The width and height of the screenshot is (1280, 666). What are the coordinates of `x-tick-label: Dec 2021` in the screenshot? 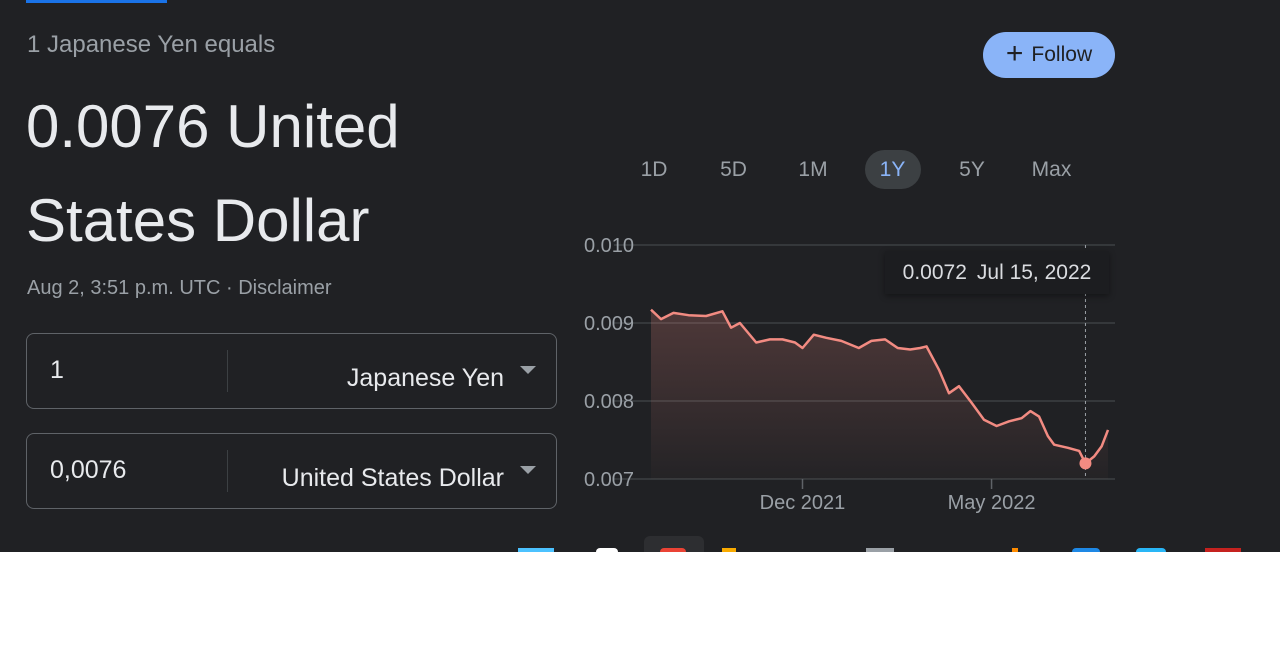 It's located at (803, 503).